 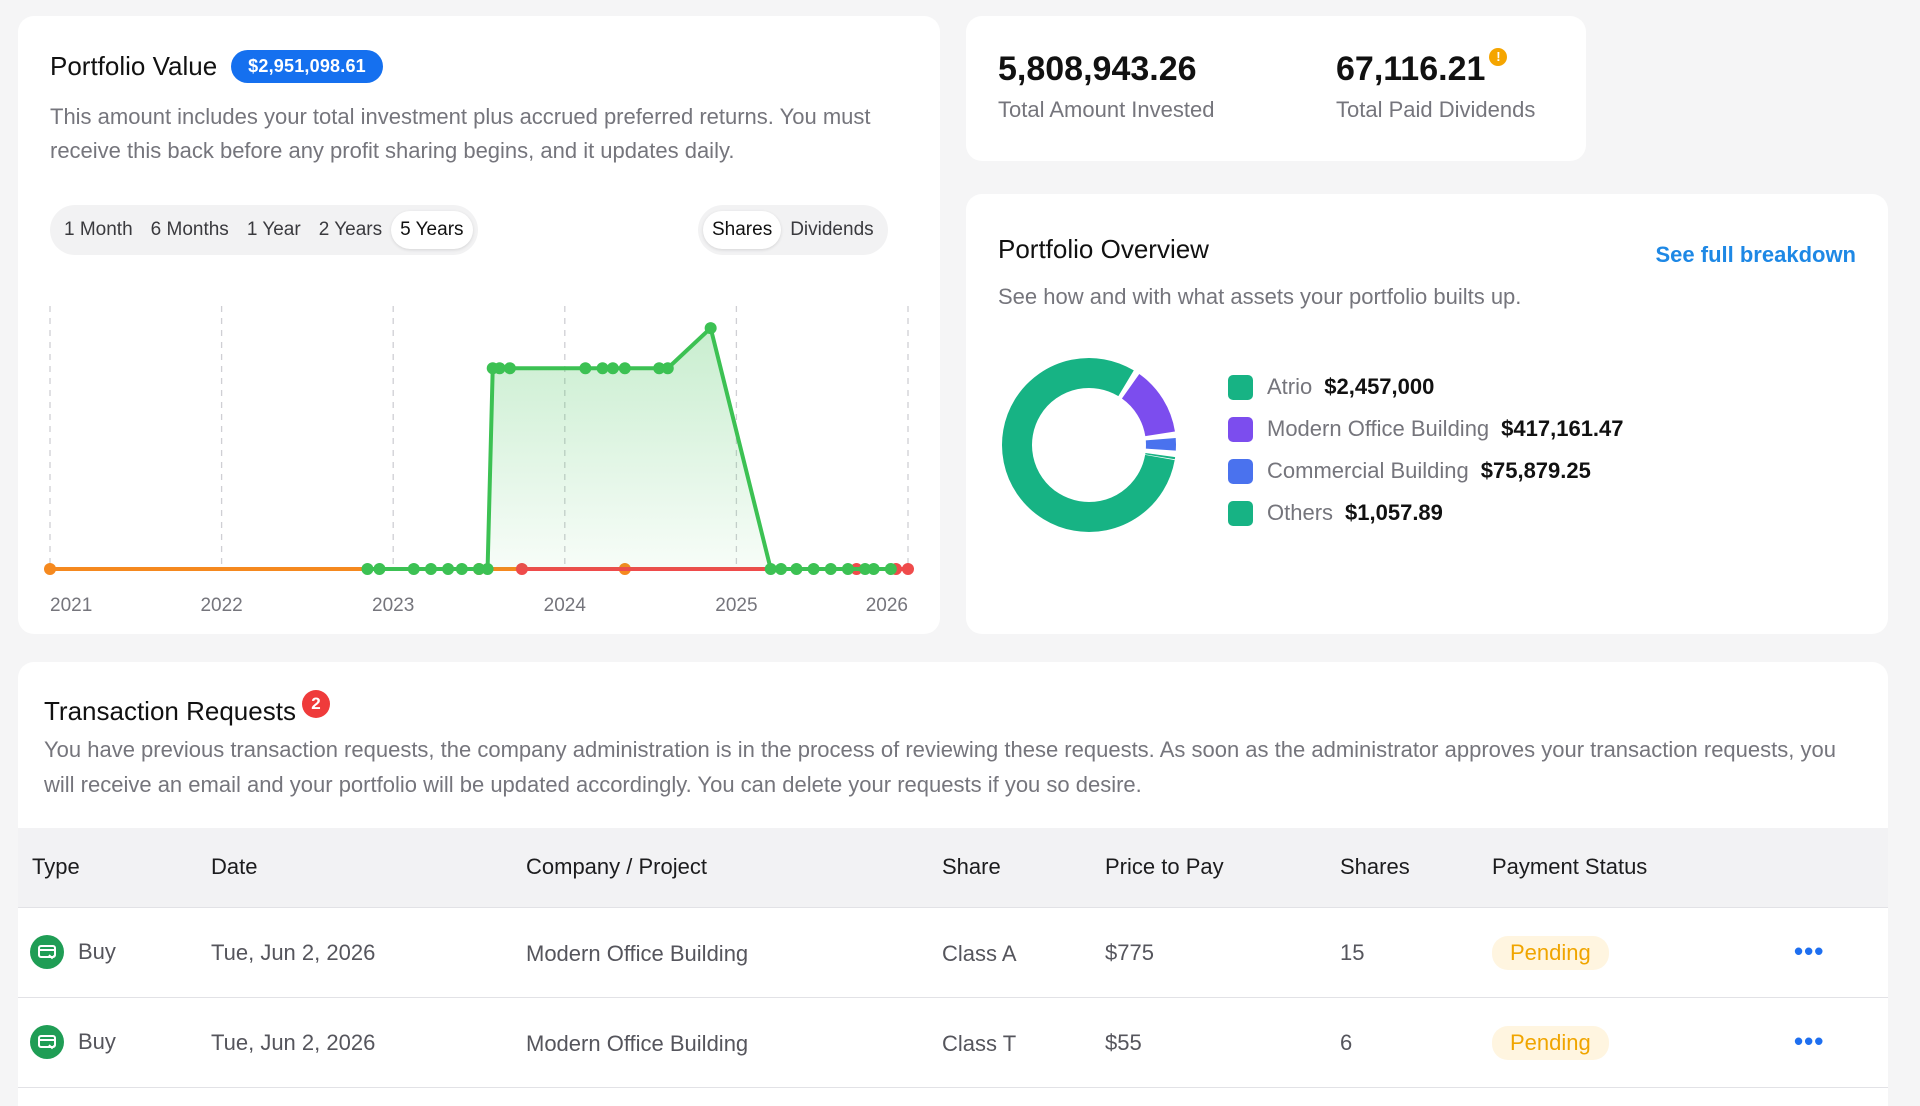 What do you see at coordinates (616, 866) in the screenshot?
I see `col-company: Company / Project` at bounding box center [616, 866].